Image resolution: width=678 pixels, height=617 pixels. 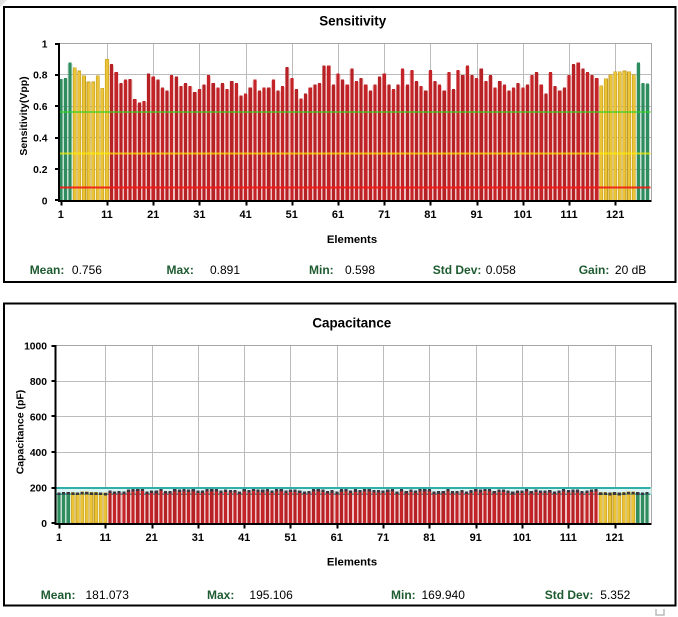 I want to click on svg-text: 0.6, so click(x=40, y=107).